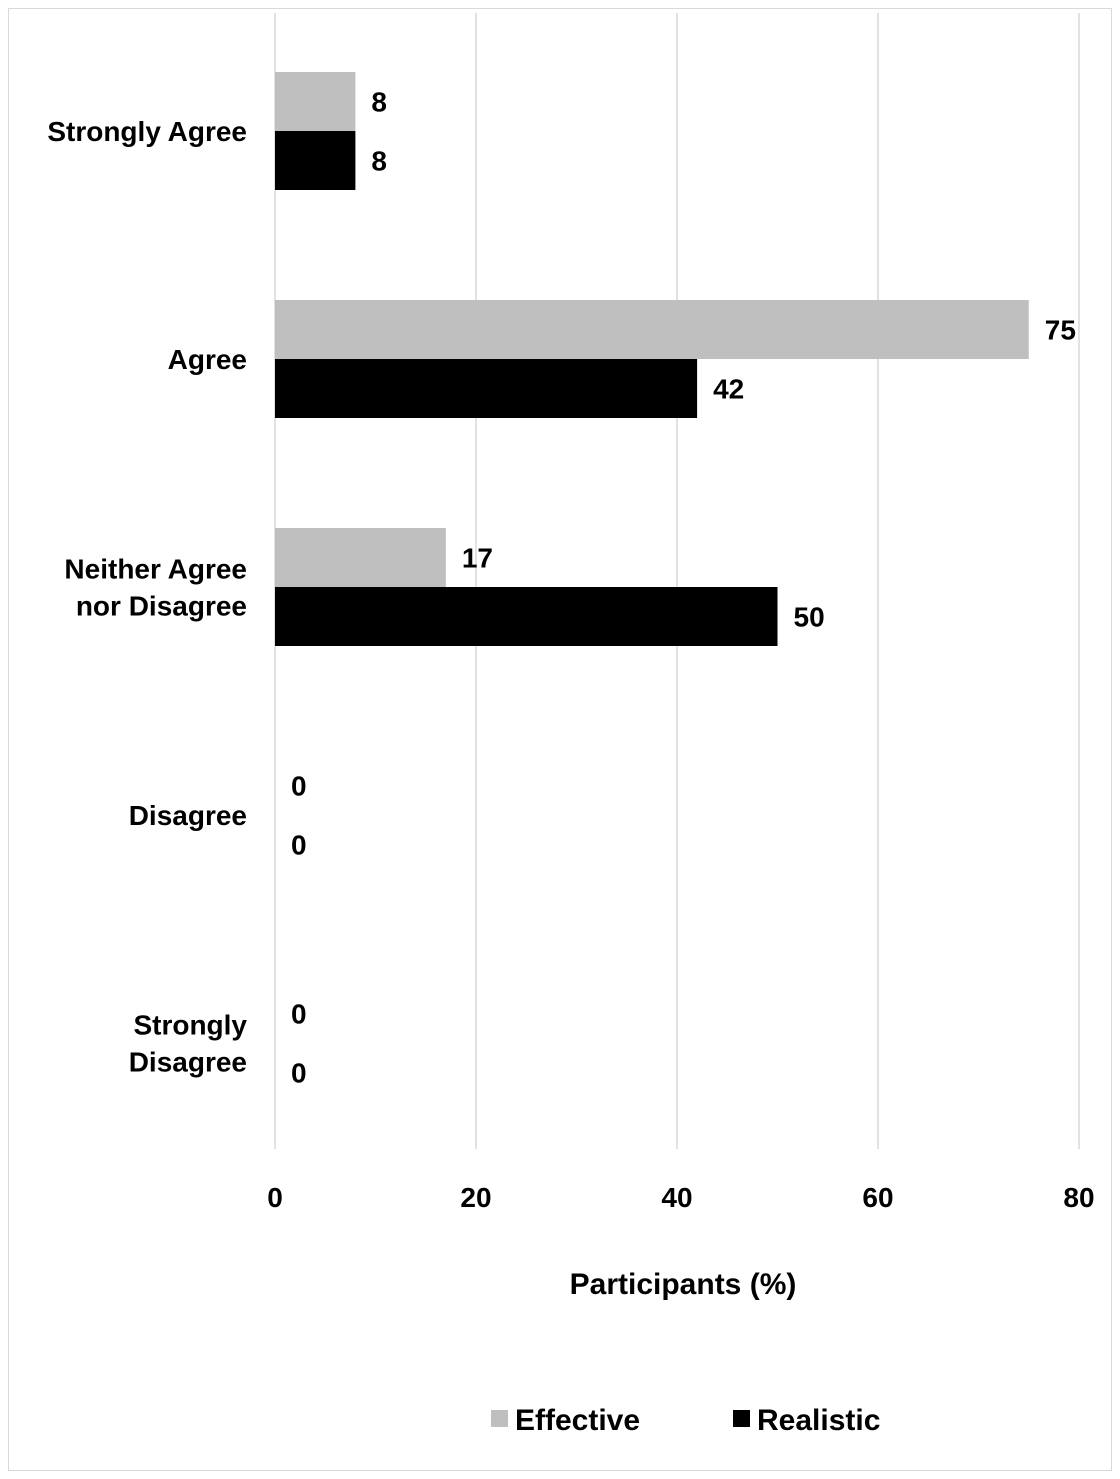 This screenshot has height=1479, width=1120. Describe the element at coordinates (475, 1197) in the screenshot. I see `x-tick-label-20: 20` at that location.